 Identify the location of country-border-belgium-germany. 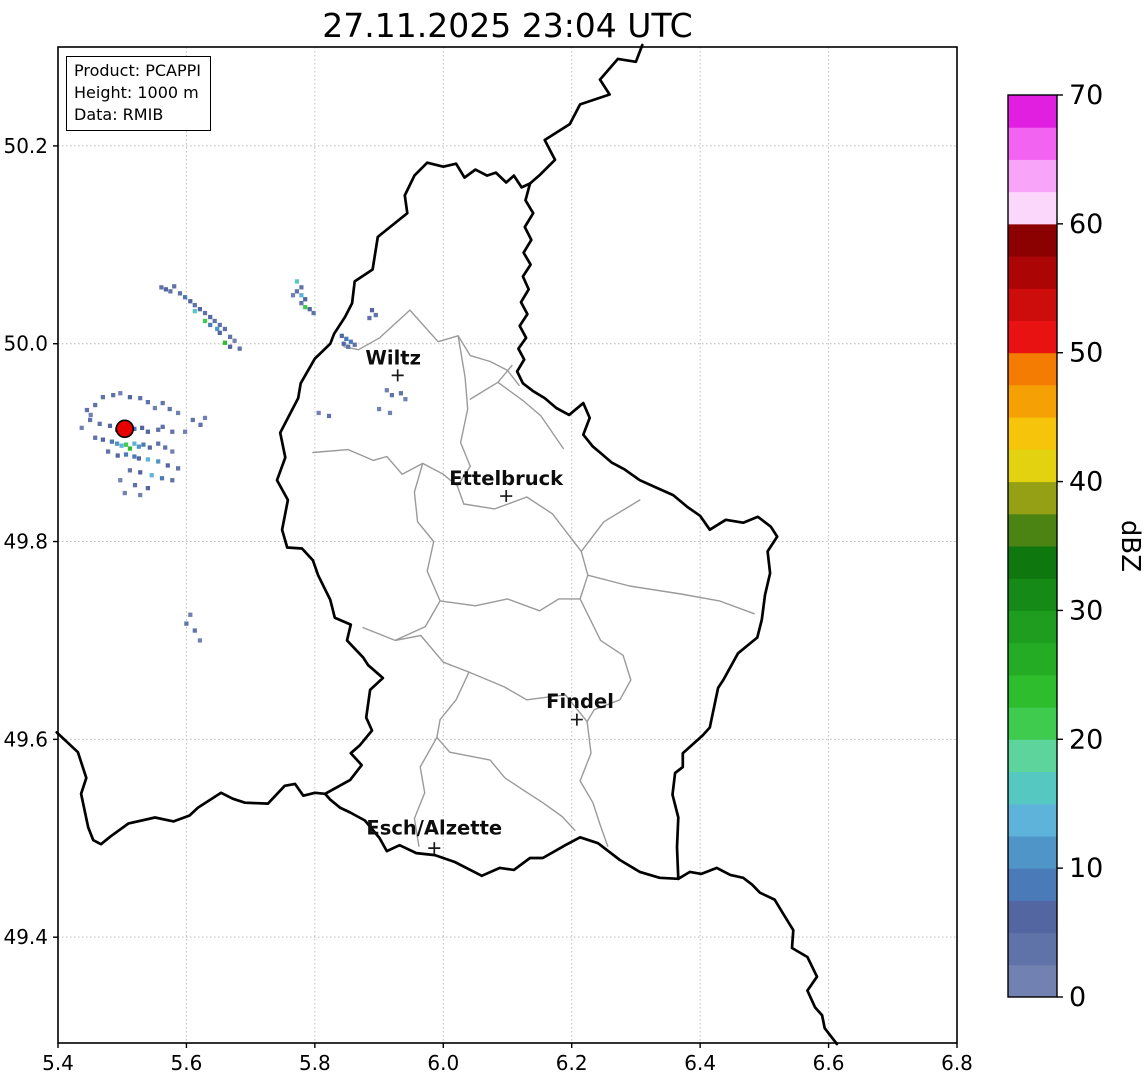
(586, 114).